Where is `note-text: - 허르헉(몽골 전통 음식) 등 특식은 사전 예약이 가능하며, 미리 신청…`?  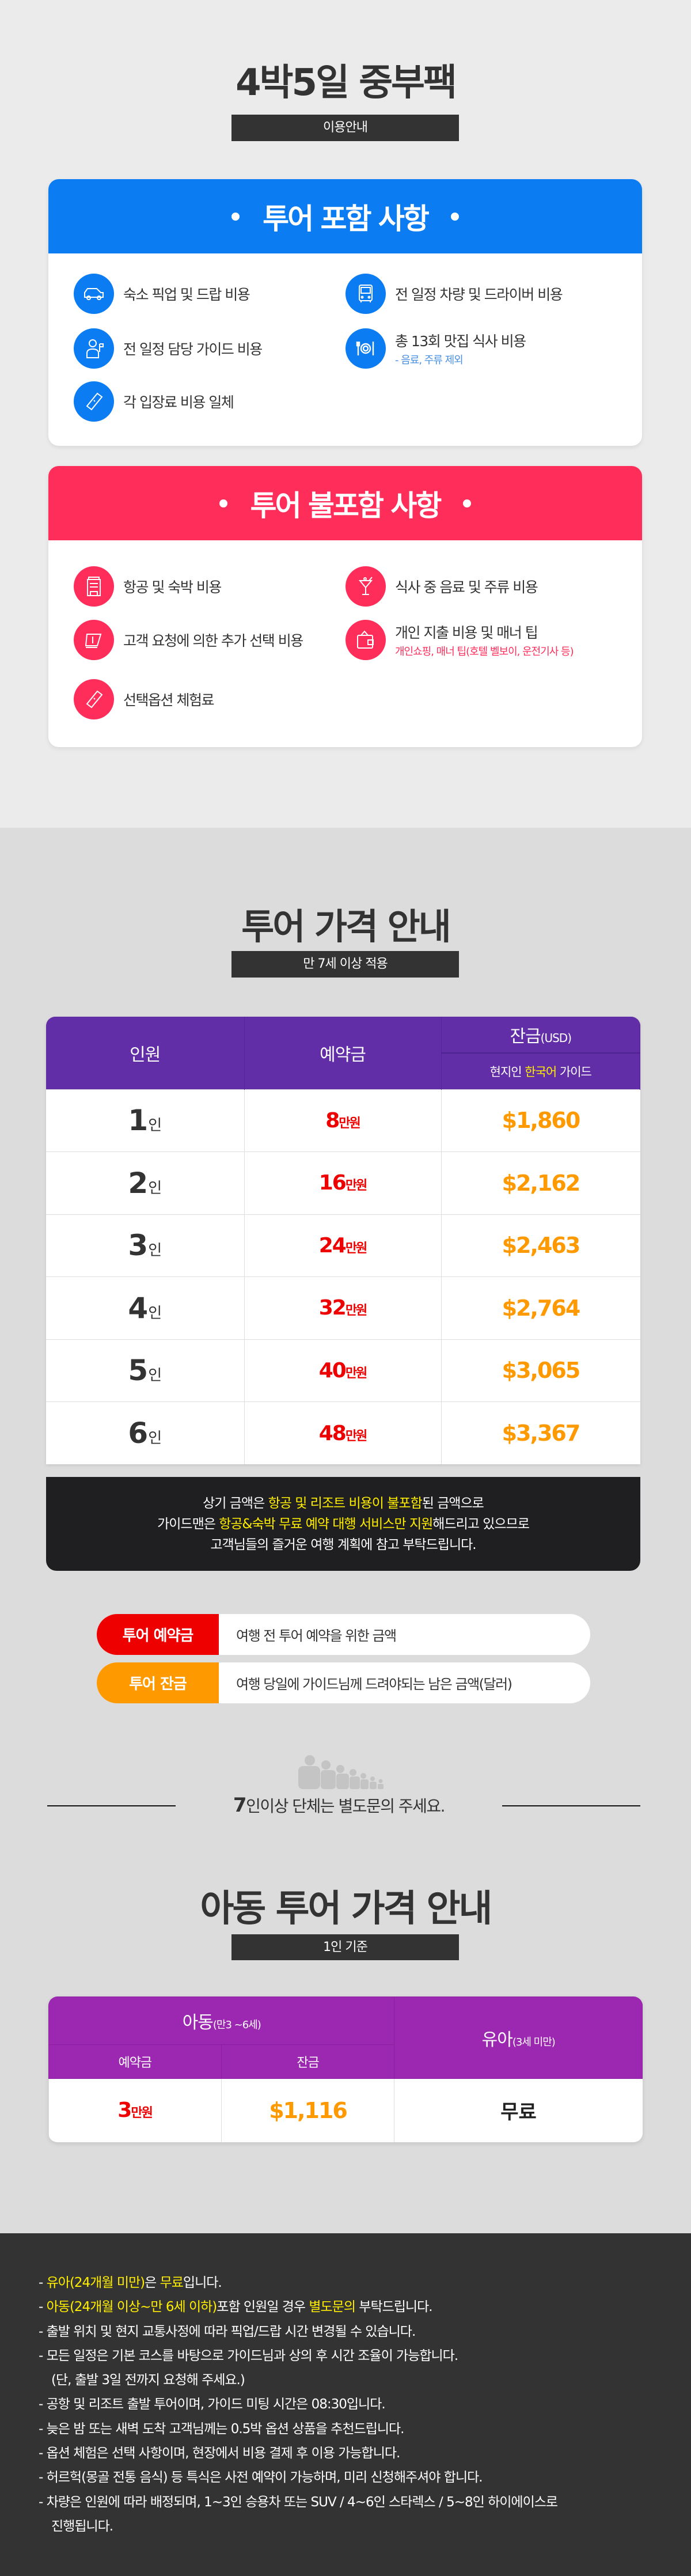
note-text: - 허르헉(몽골 전통 음식) 등 특식은 사전 예약이 가능하며, 미리 신청… is located at coordinates (261, 2478).